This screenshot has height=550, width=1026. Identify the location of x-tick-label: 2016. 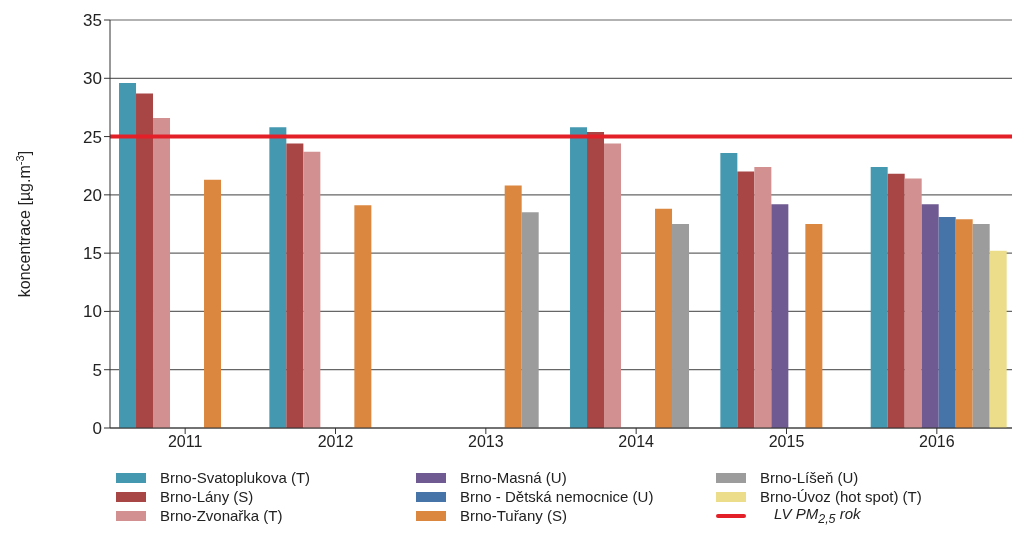
(937, 442).